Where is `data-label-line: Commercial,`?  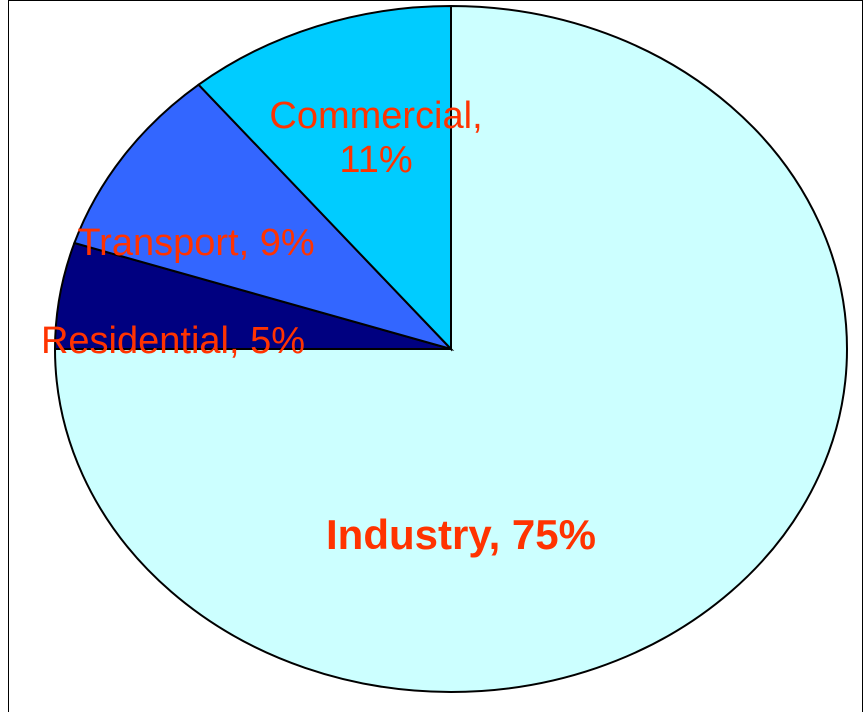 data-label-line: Commercial, is located at coordinates (375, 116).